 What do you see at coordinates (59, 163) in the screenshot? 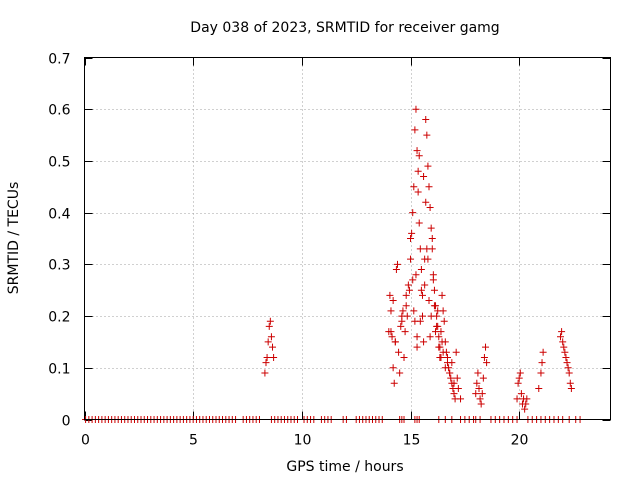
I see `y-tick-label: 0.5` at bounding box center [59, 163].